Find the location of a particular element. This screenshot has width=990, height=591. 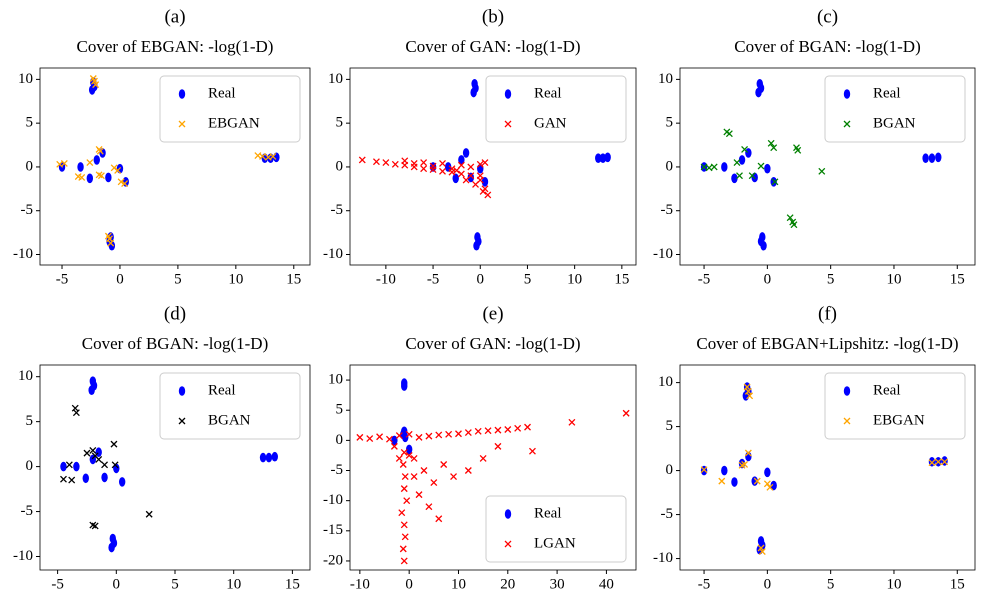

x-tick-label: 40 is located at coordinates (606, 583).